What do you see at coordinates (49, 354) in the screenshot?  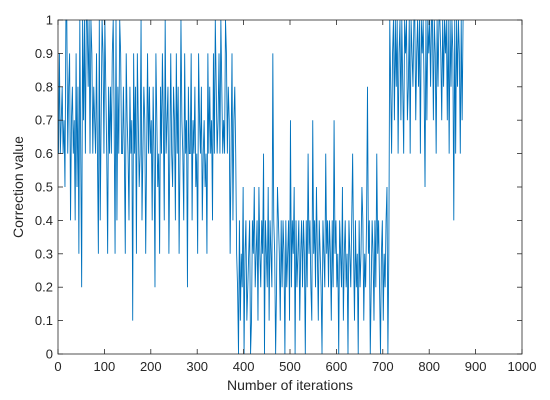 I see `y-tick-label: 0` at bounding box center [49, 354].